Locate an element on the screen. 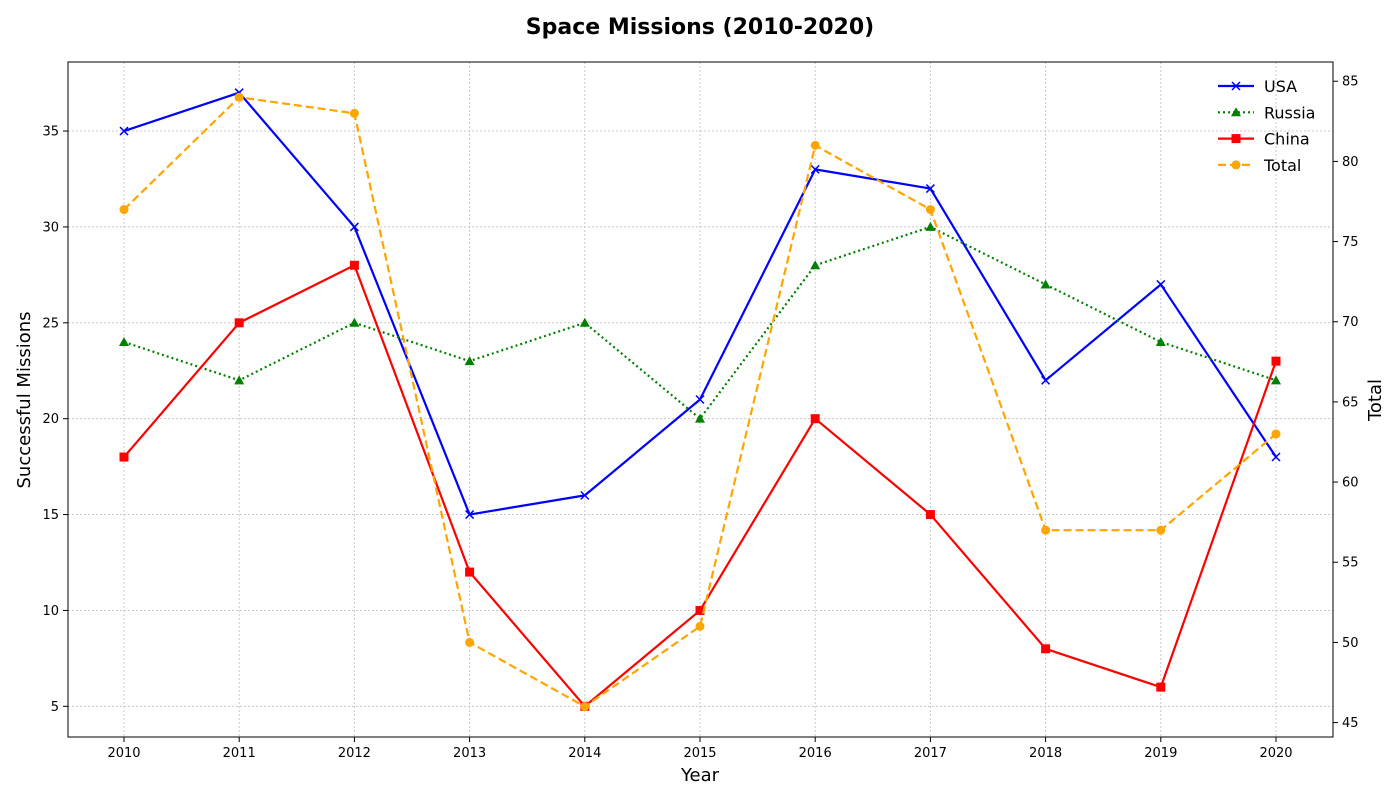 This screenshot has width=1400, height=800. y2-tick-label: 75 is located at coordinates (1350, 242).